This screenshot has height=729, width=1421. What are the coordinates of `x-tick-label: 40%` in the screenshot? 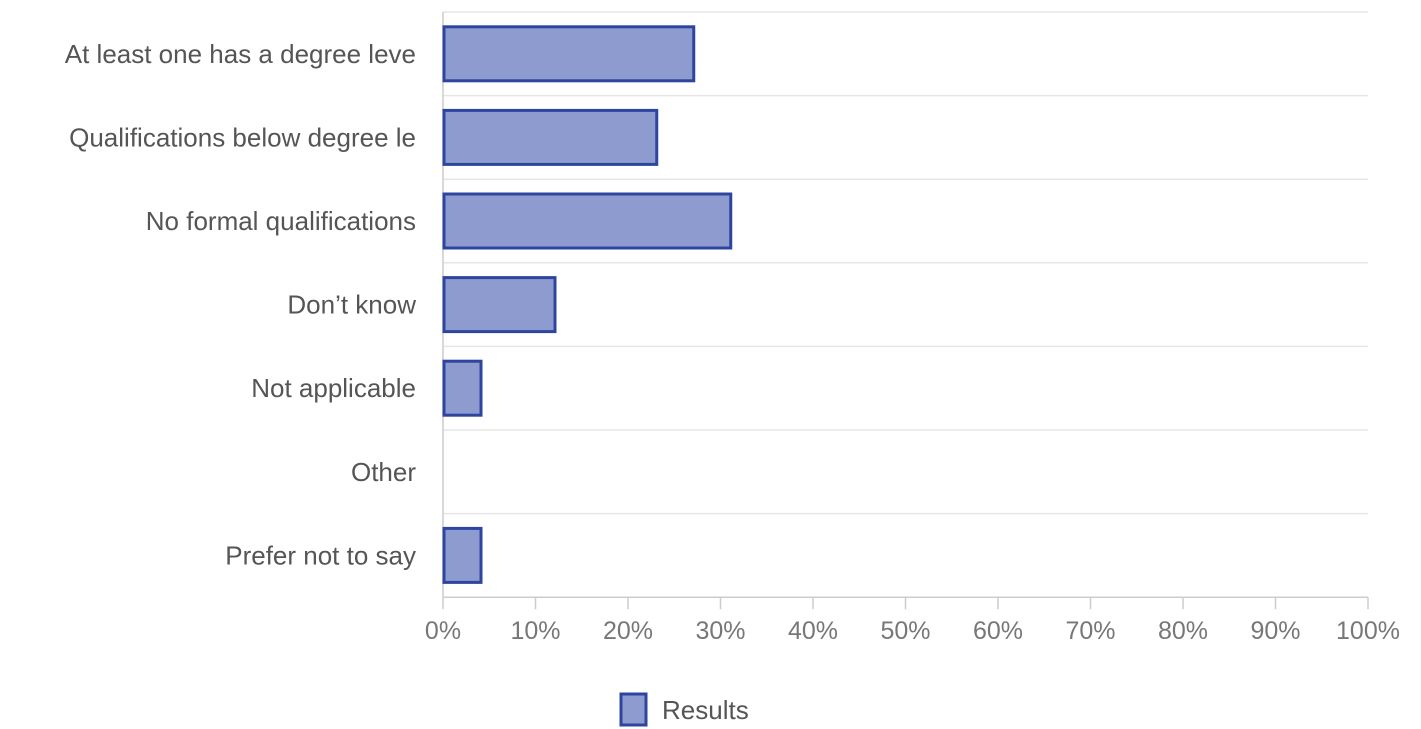 It's located at (813, 631).